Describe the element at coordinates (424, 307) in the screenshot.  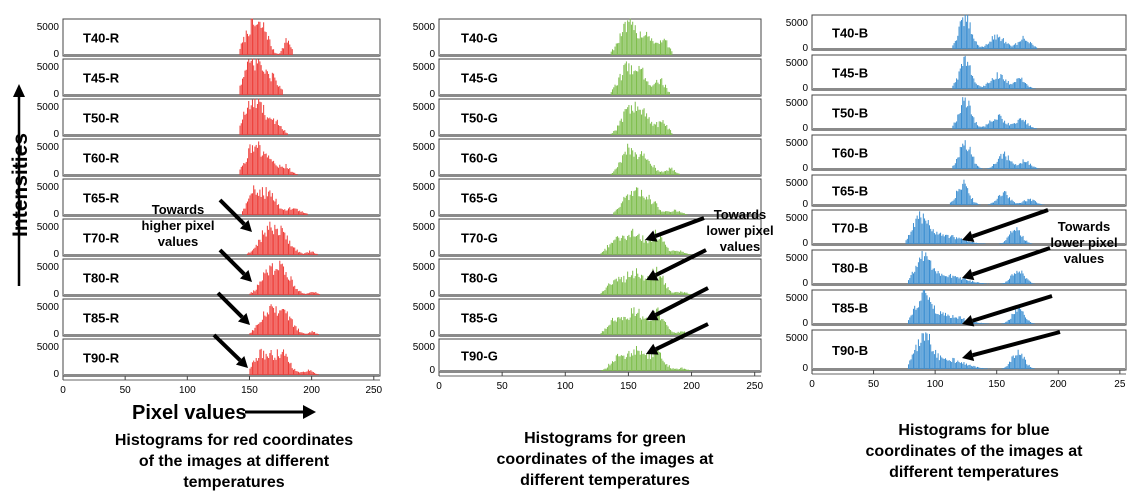
I see `y-tick-label: 5000` at that location.